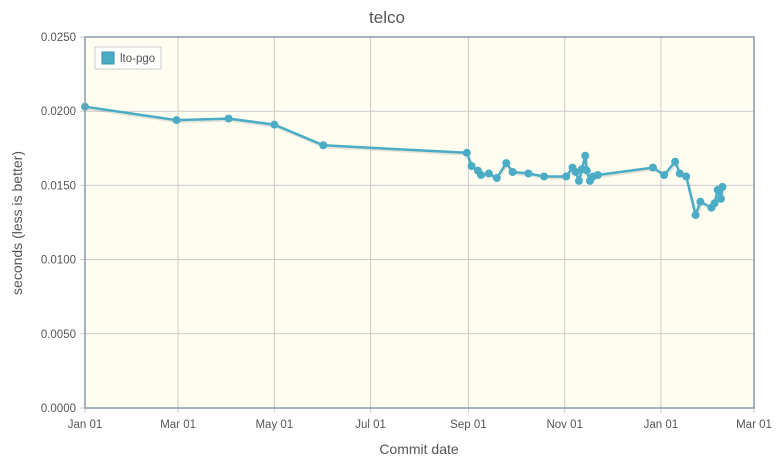 The image size is (776, 461). What do you see at coordinates (564, 425) in the screenshot?
I see `x-tick-label: Nov 01` at bounding box center [564, 425].